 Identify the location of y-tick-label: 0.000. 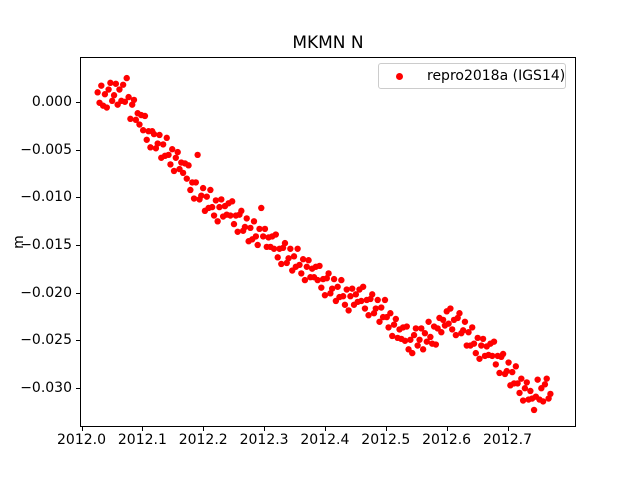
(51, 102).